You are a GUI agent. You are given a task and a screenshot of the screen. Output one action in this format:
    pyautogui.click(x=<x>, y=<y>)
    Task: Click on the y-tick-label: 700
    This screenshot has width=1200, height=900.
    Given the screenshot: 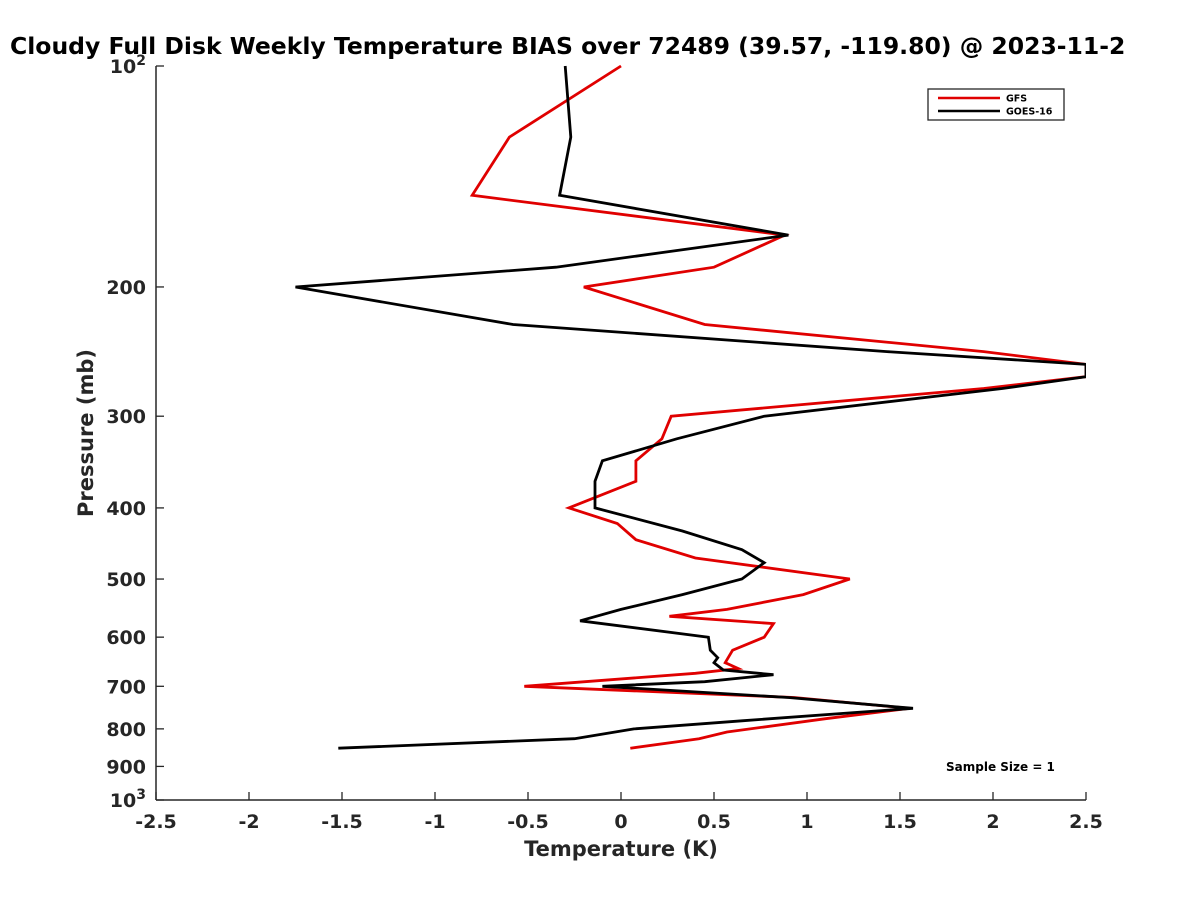 What is the action you would take?
    pyautogui.click(x=126, y=687)
    